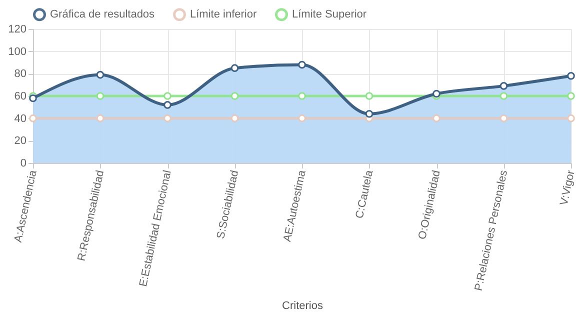 Image resolution: width=583 pixels, height=328 pixels. Describe the element at coordinates (568, 187) in the screenshot. I see `x-tick-label: V:Vigor` at that location.